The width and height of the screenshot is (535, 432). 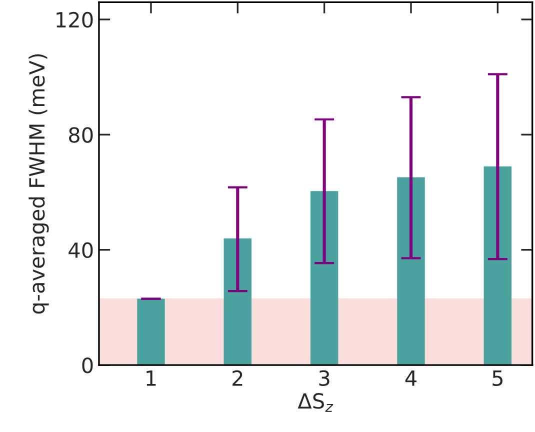 I want to click on y-axis-title: q-averaged FWHM (meV), so click(x=38, y=184).